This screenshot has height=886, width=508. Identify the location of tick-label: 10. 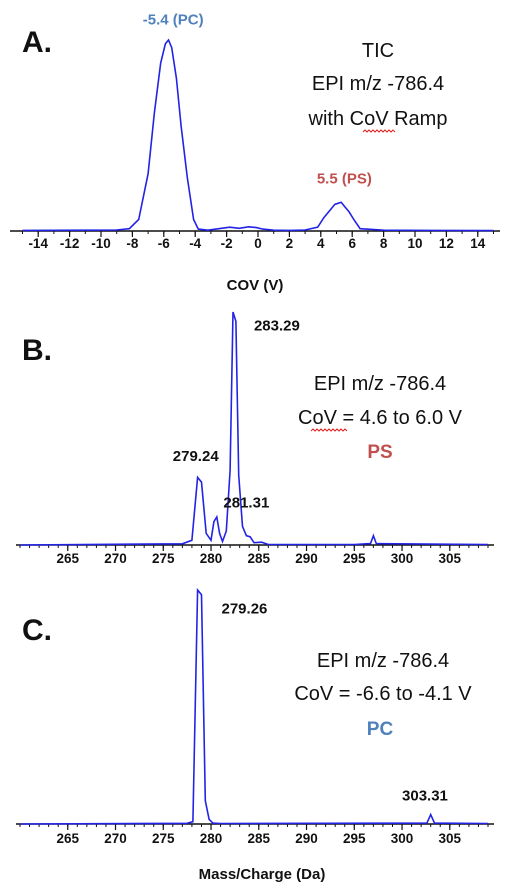
(414, 243).